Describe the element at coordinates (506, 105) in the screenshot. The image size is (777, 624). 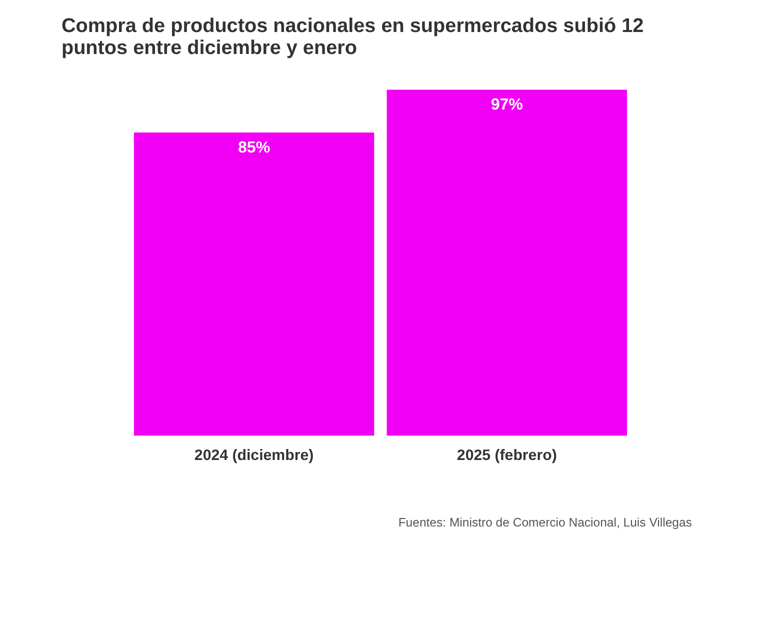
I see `data-label: 97%` at that location.